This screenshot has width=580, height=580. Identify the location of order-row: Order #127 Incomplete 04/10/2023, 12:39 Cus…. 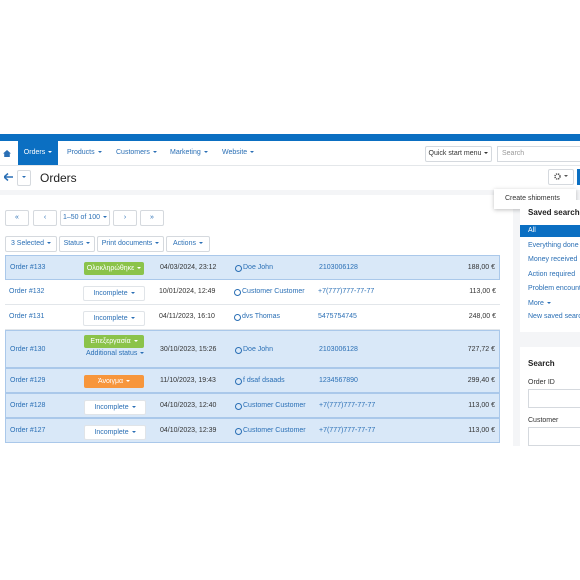
(252, 430).